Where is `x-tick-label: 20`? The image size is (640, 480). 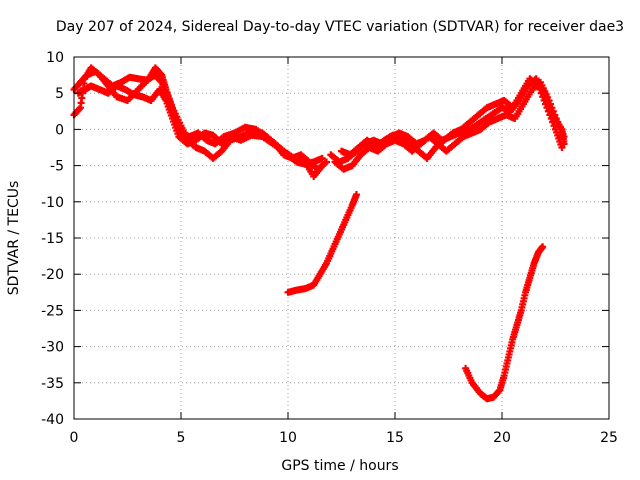 x-tick-label: 20 is located at coordinates (502, 438).